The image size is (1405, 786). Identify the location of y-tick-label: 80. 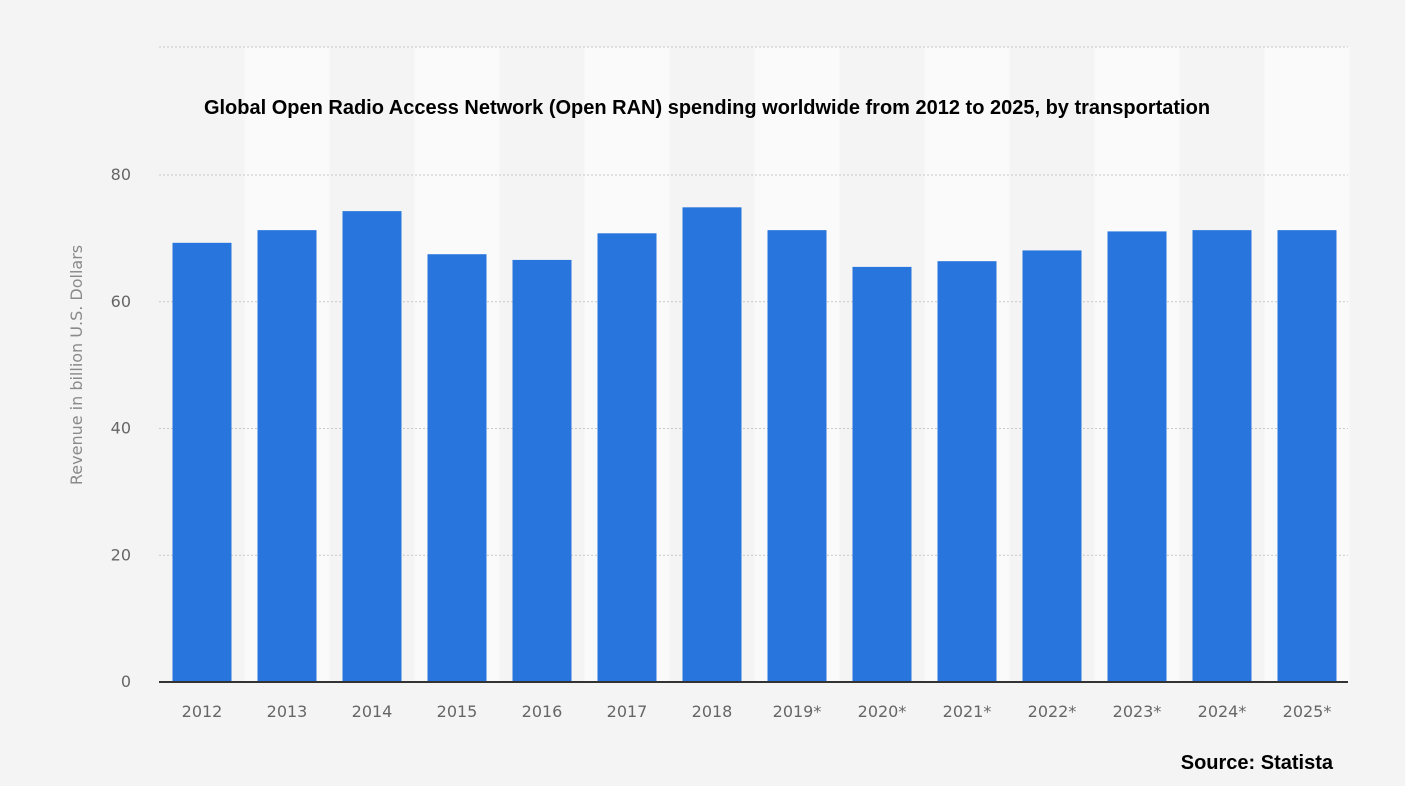
(121, 174).